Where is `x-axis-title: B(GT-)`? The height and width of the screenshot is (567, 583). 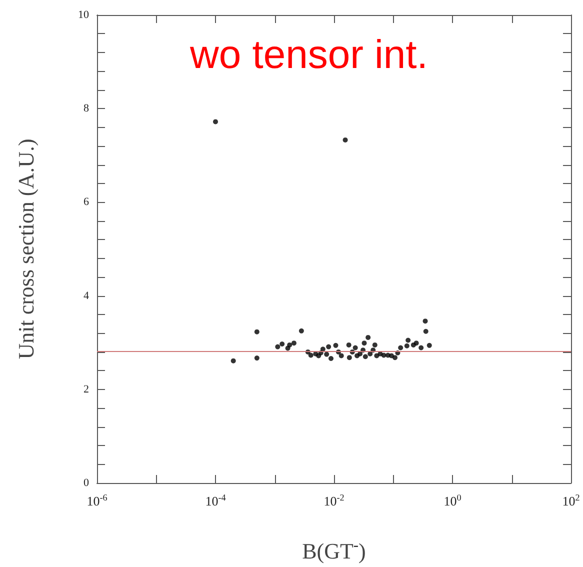 x-axis-title: B(GT-) is located at coordinates (334, 550).